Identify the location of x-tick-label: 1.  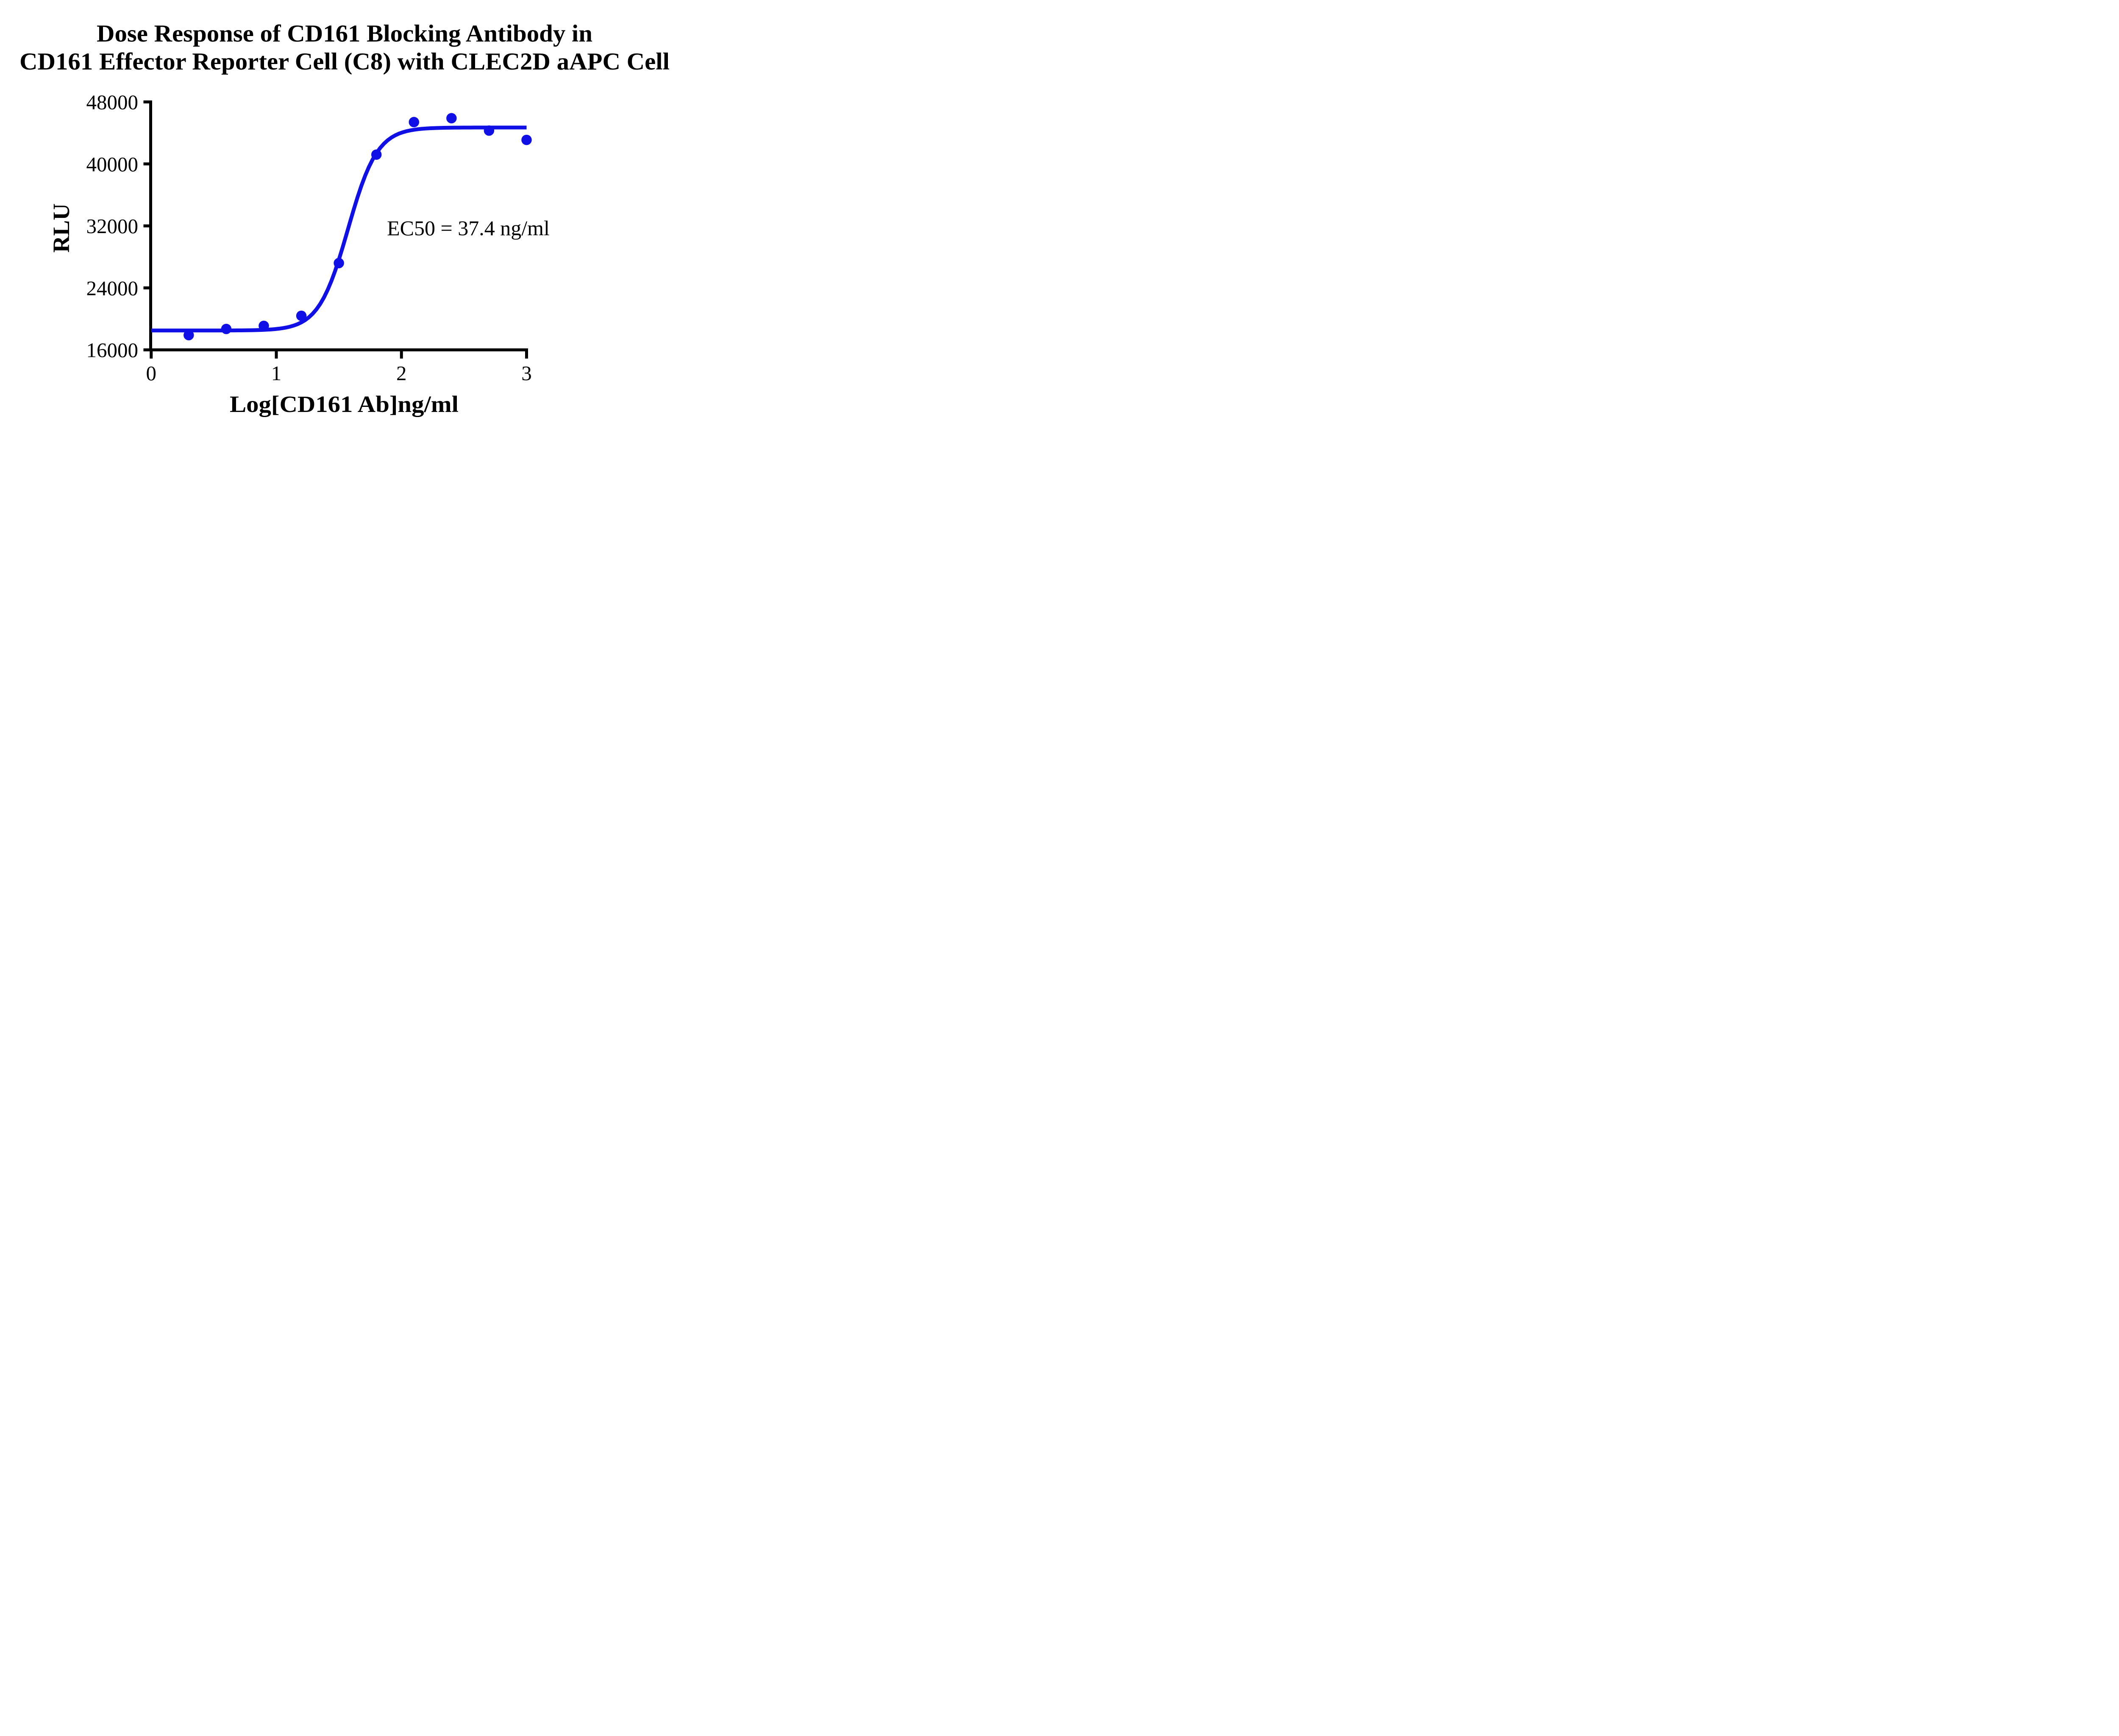
(277, 373).